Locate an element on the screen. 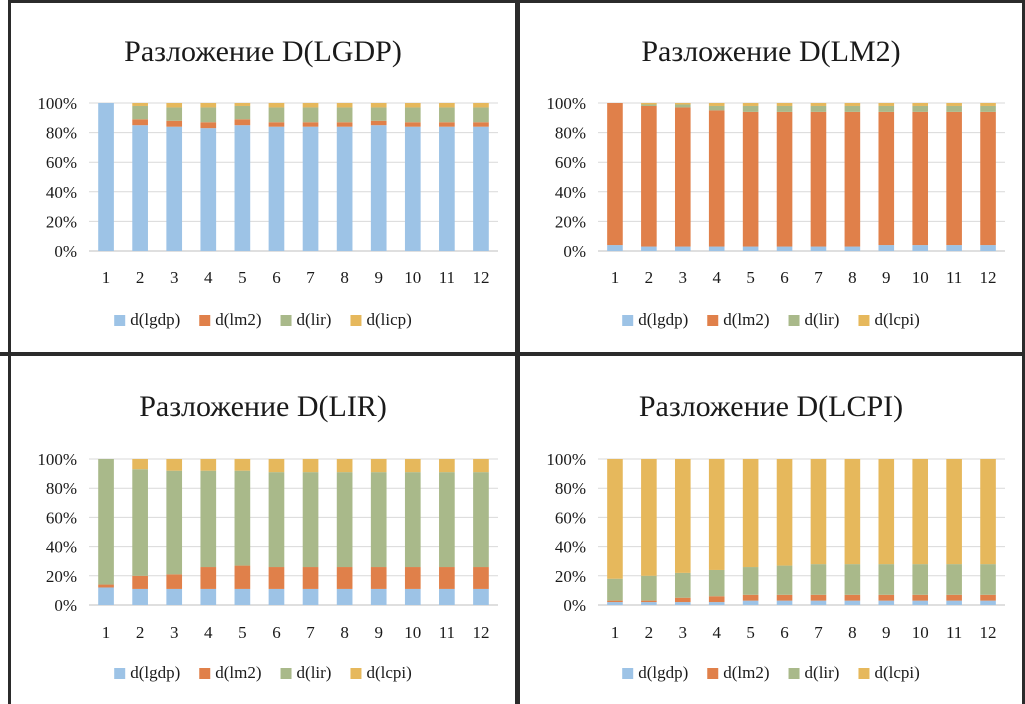 The height and width of the screenshot is (704, 1025). y-tick-label: 0% is located at coordinates (65, 251).